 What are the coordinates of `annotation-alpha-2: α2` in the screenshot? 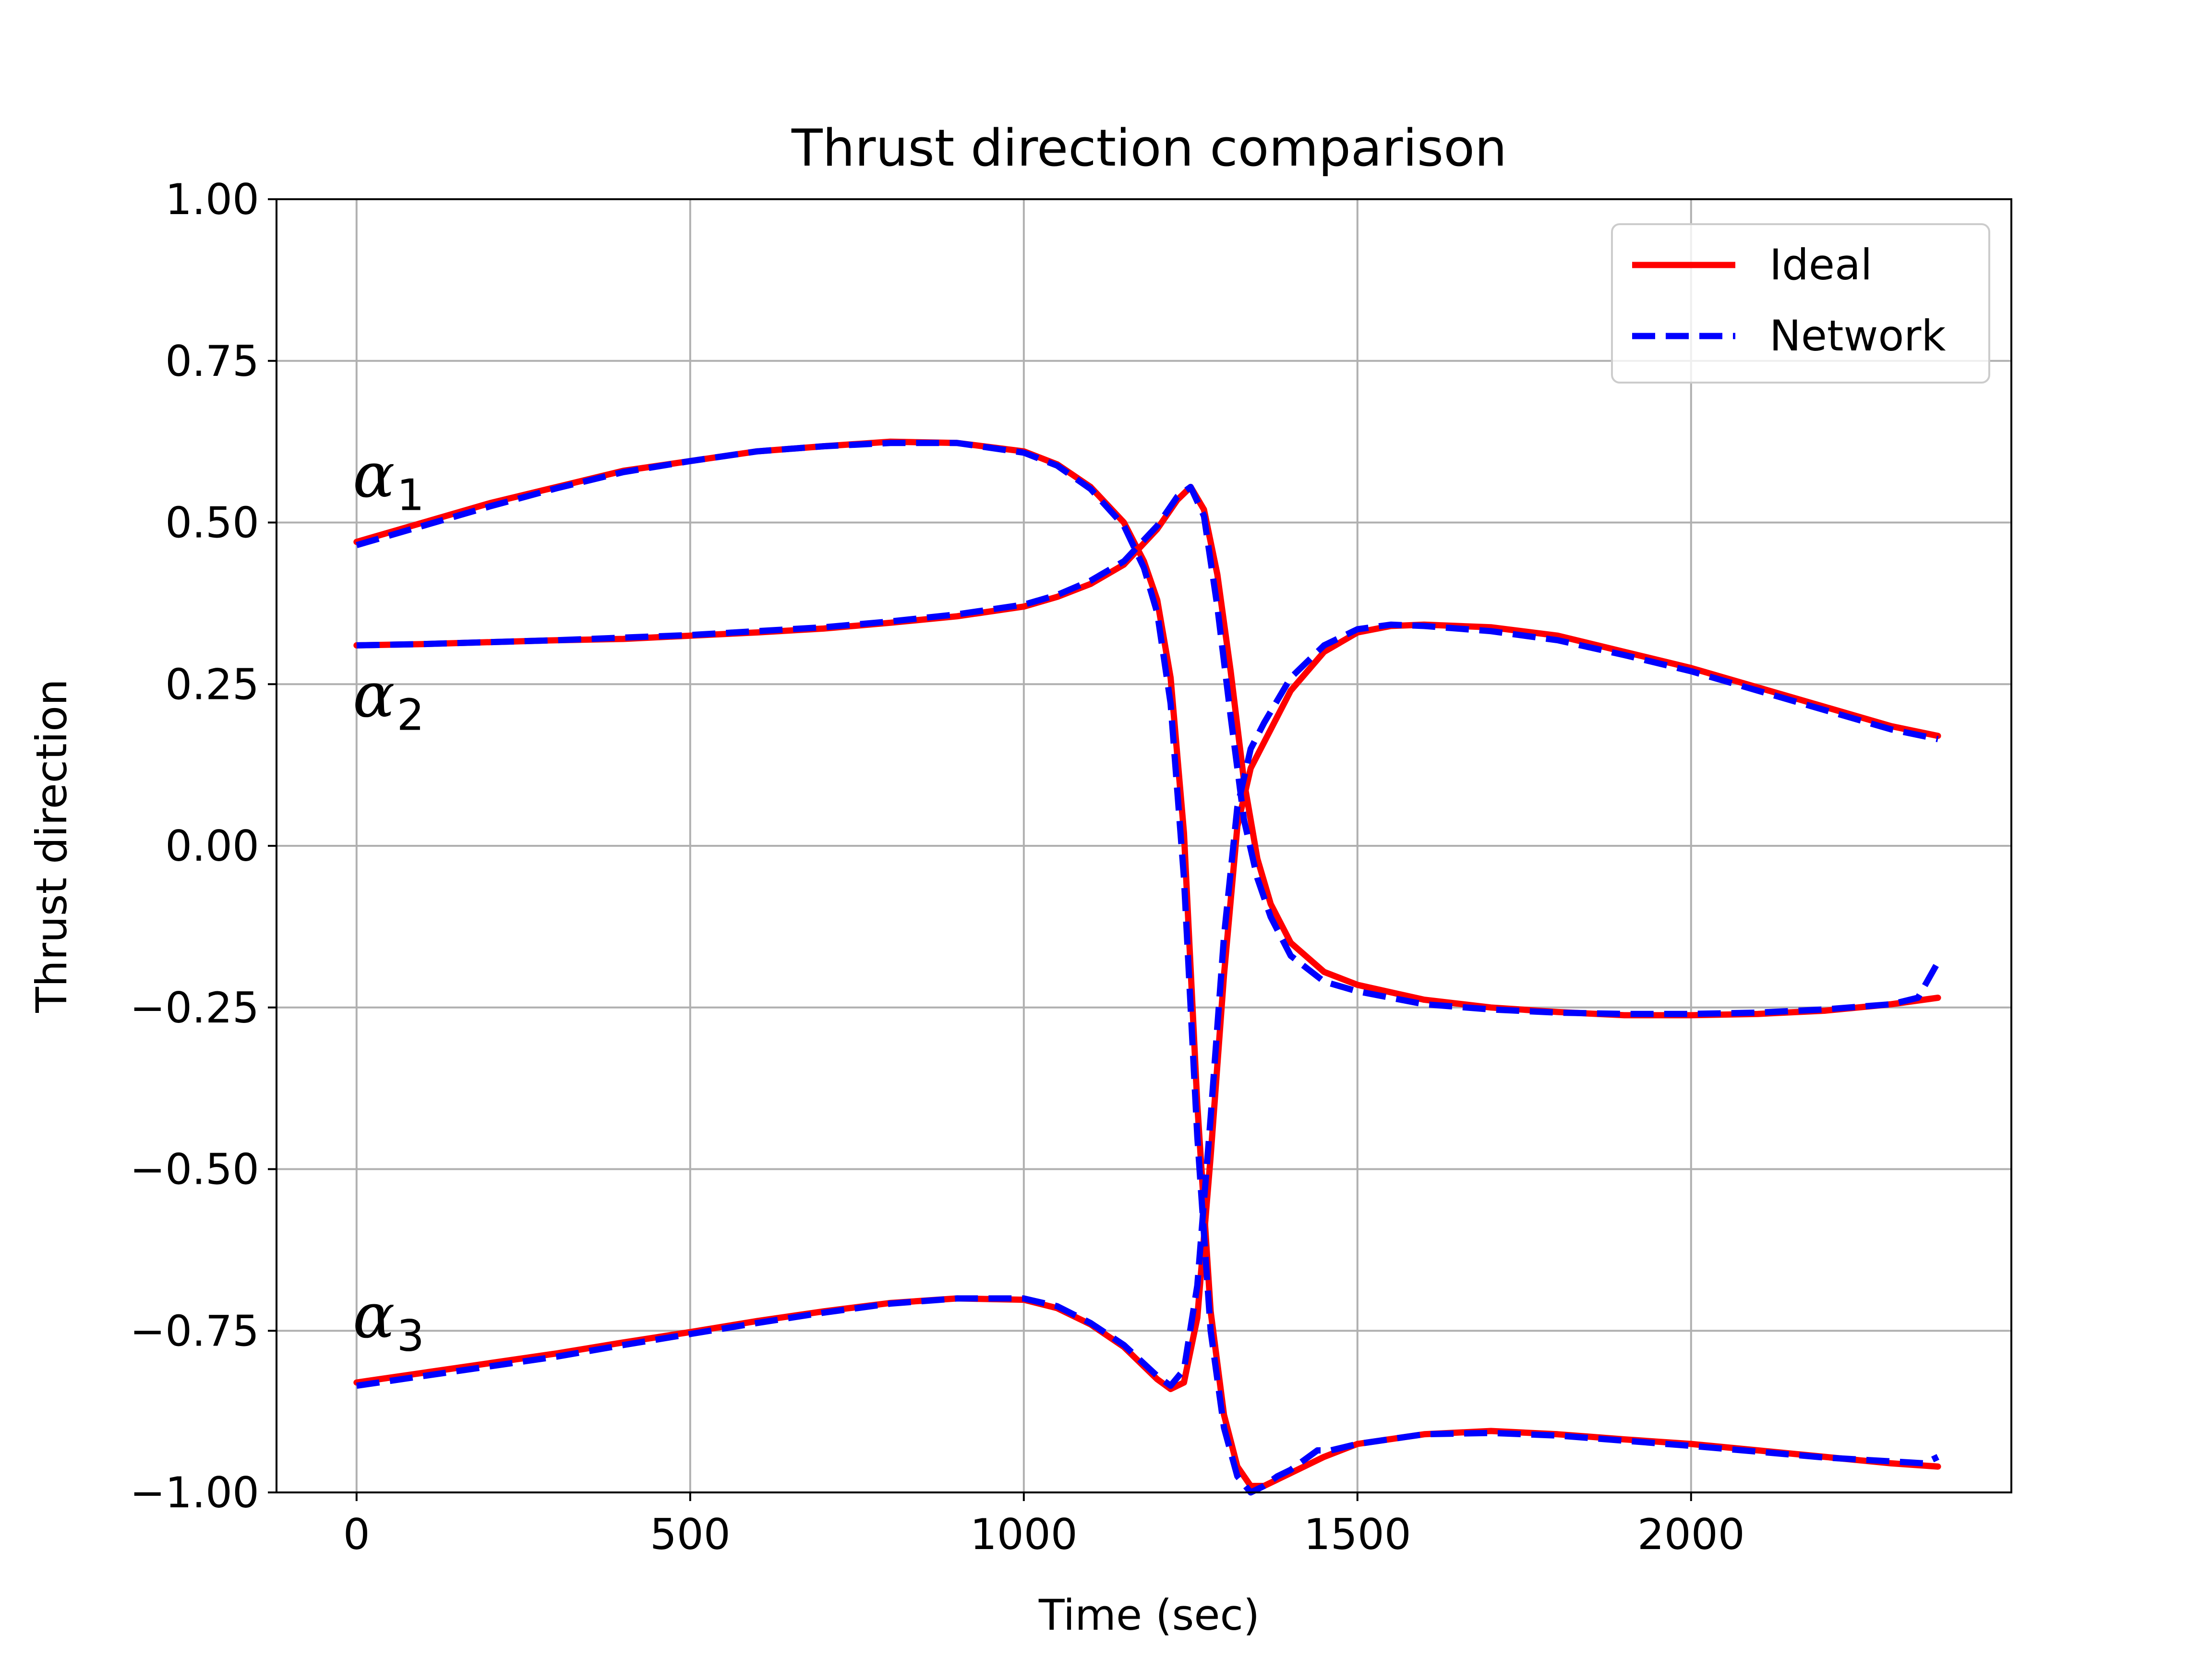 It's located at (388, 700).